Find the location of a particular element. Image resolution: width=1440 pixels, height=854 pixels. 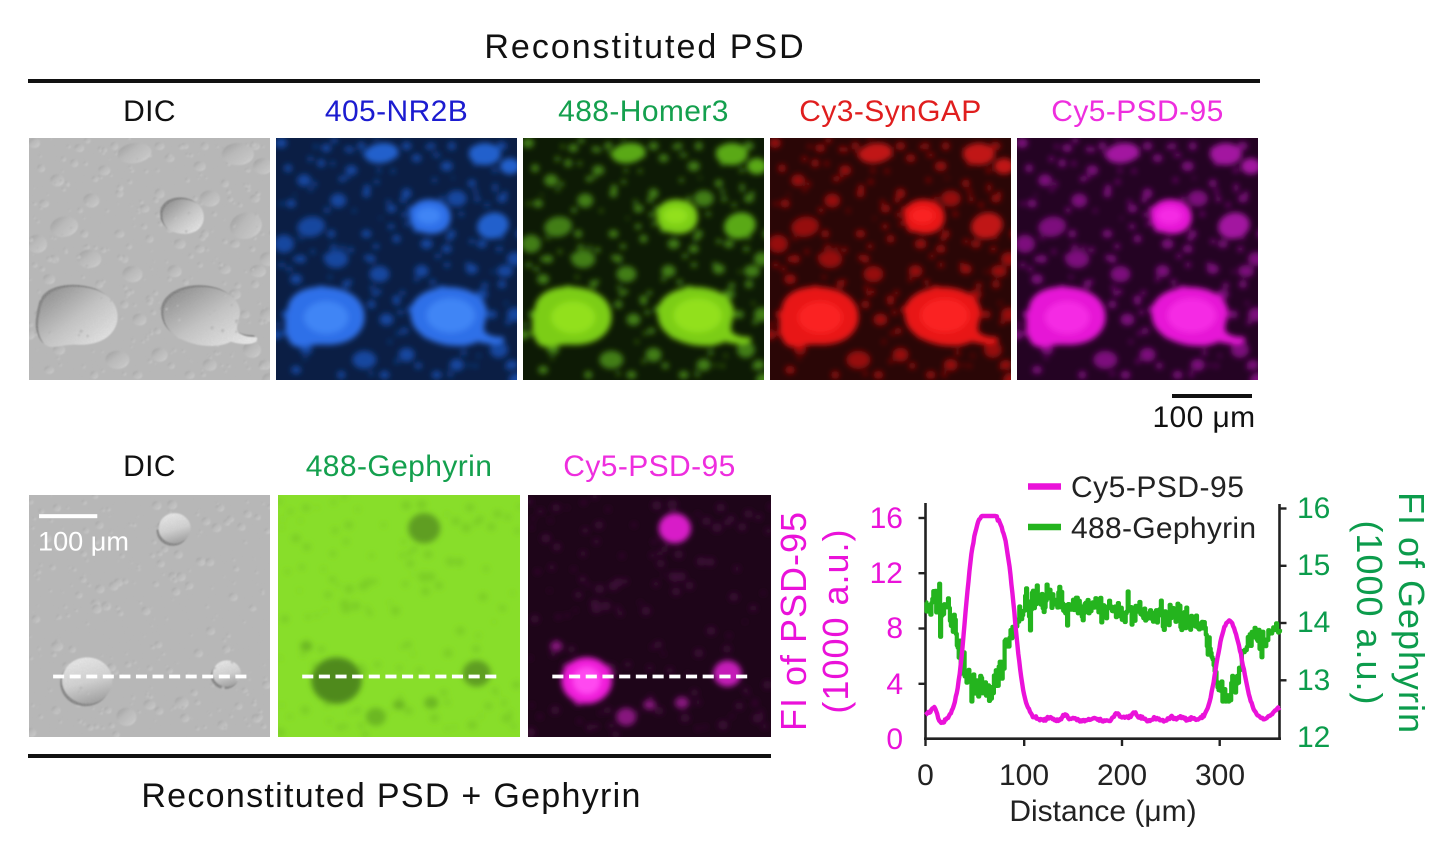

svg-text: 200 is located at coordinates (1122, 775).